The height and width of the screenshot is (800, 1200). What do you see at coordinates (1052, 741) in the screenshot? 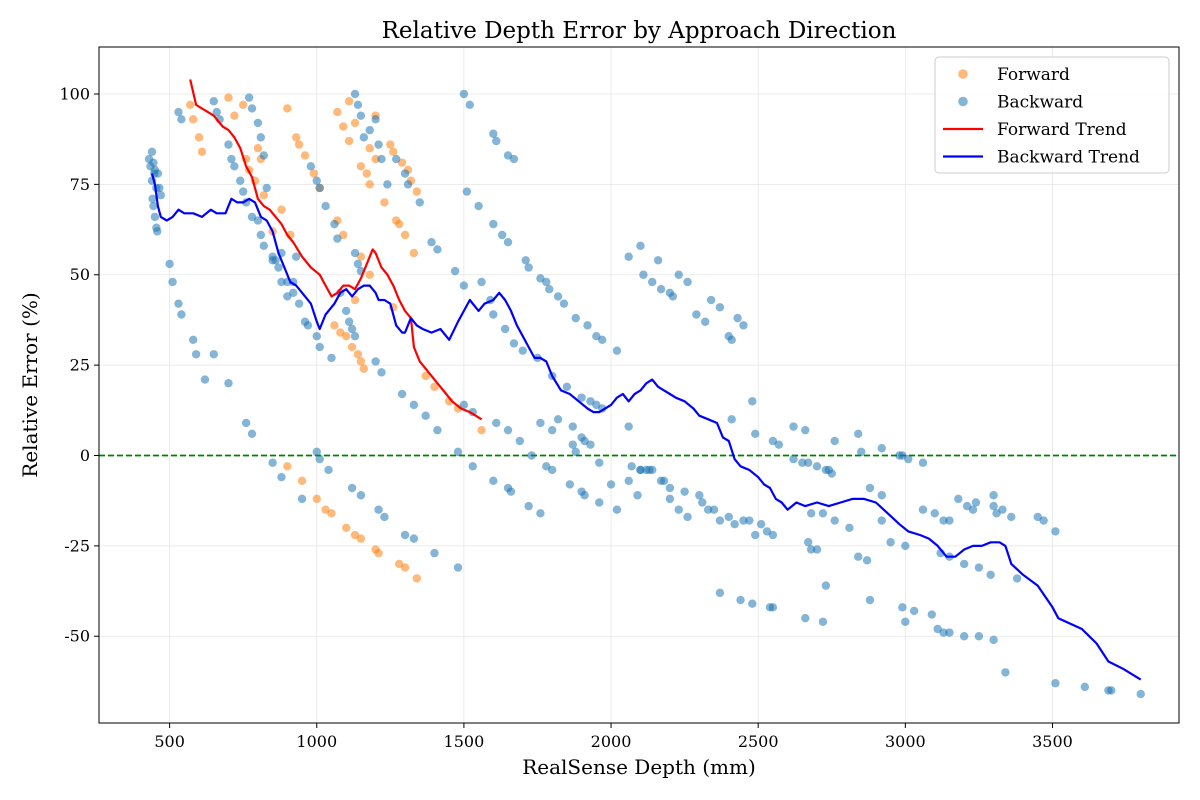
I see `x-tick-label: 3500` at bounding box center [1052, 741].